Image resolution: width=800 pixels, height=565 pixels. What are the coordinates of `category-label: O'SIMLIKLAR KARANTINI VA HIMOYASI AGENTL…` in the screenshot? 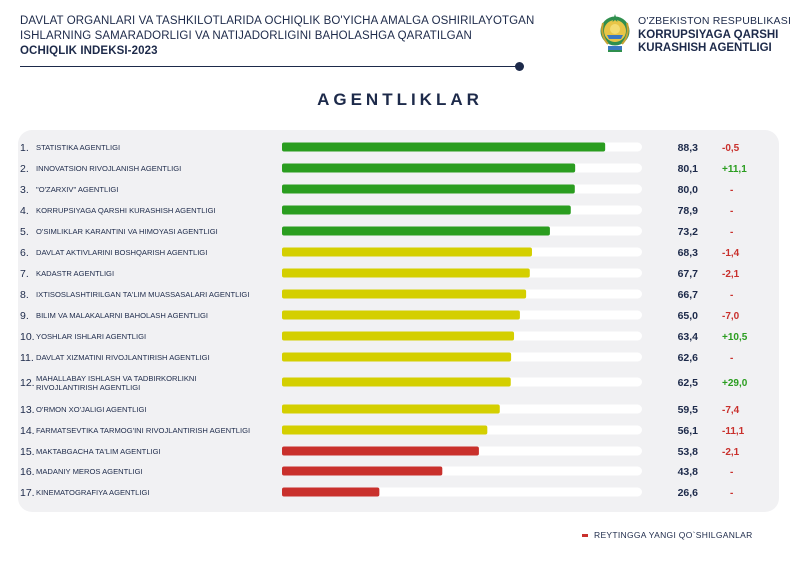 It's located at (127, 231).